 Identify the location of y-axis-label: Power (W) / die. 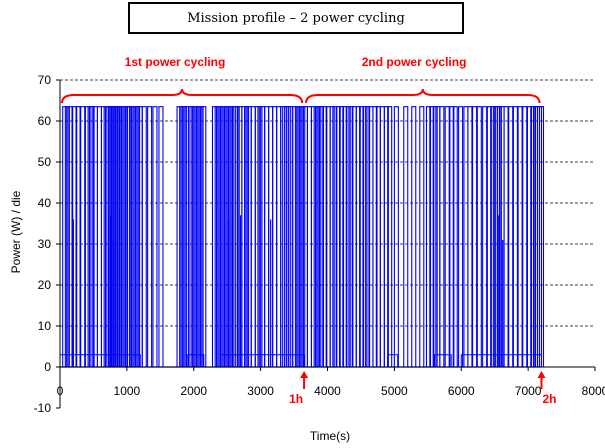
(16, 231).